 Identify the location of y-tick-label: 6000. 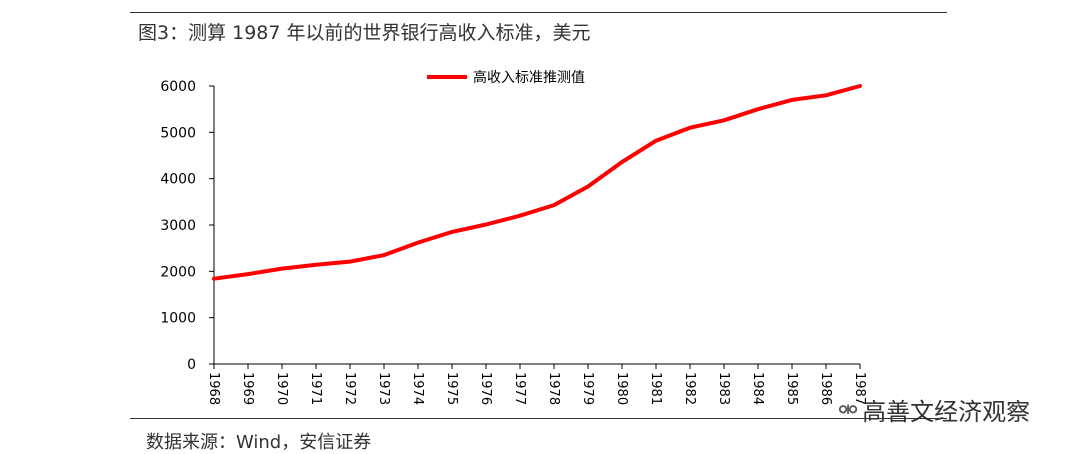
(178, 87).